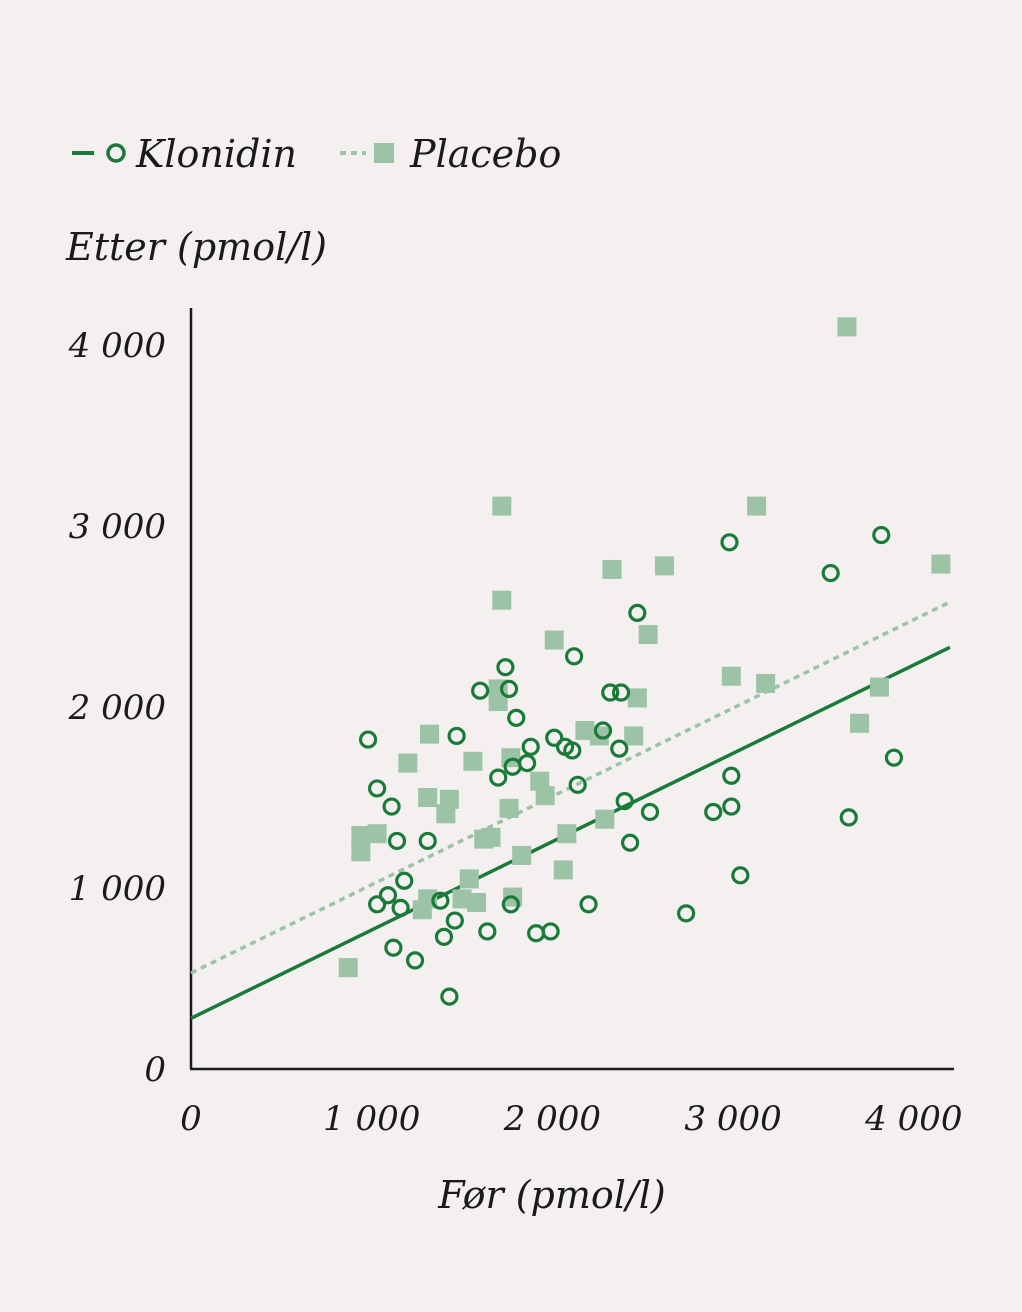  I want to click on legend-placebo-label: Placebo, so click(485, 154).